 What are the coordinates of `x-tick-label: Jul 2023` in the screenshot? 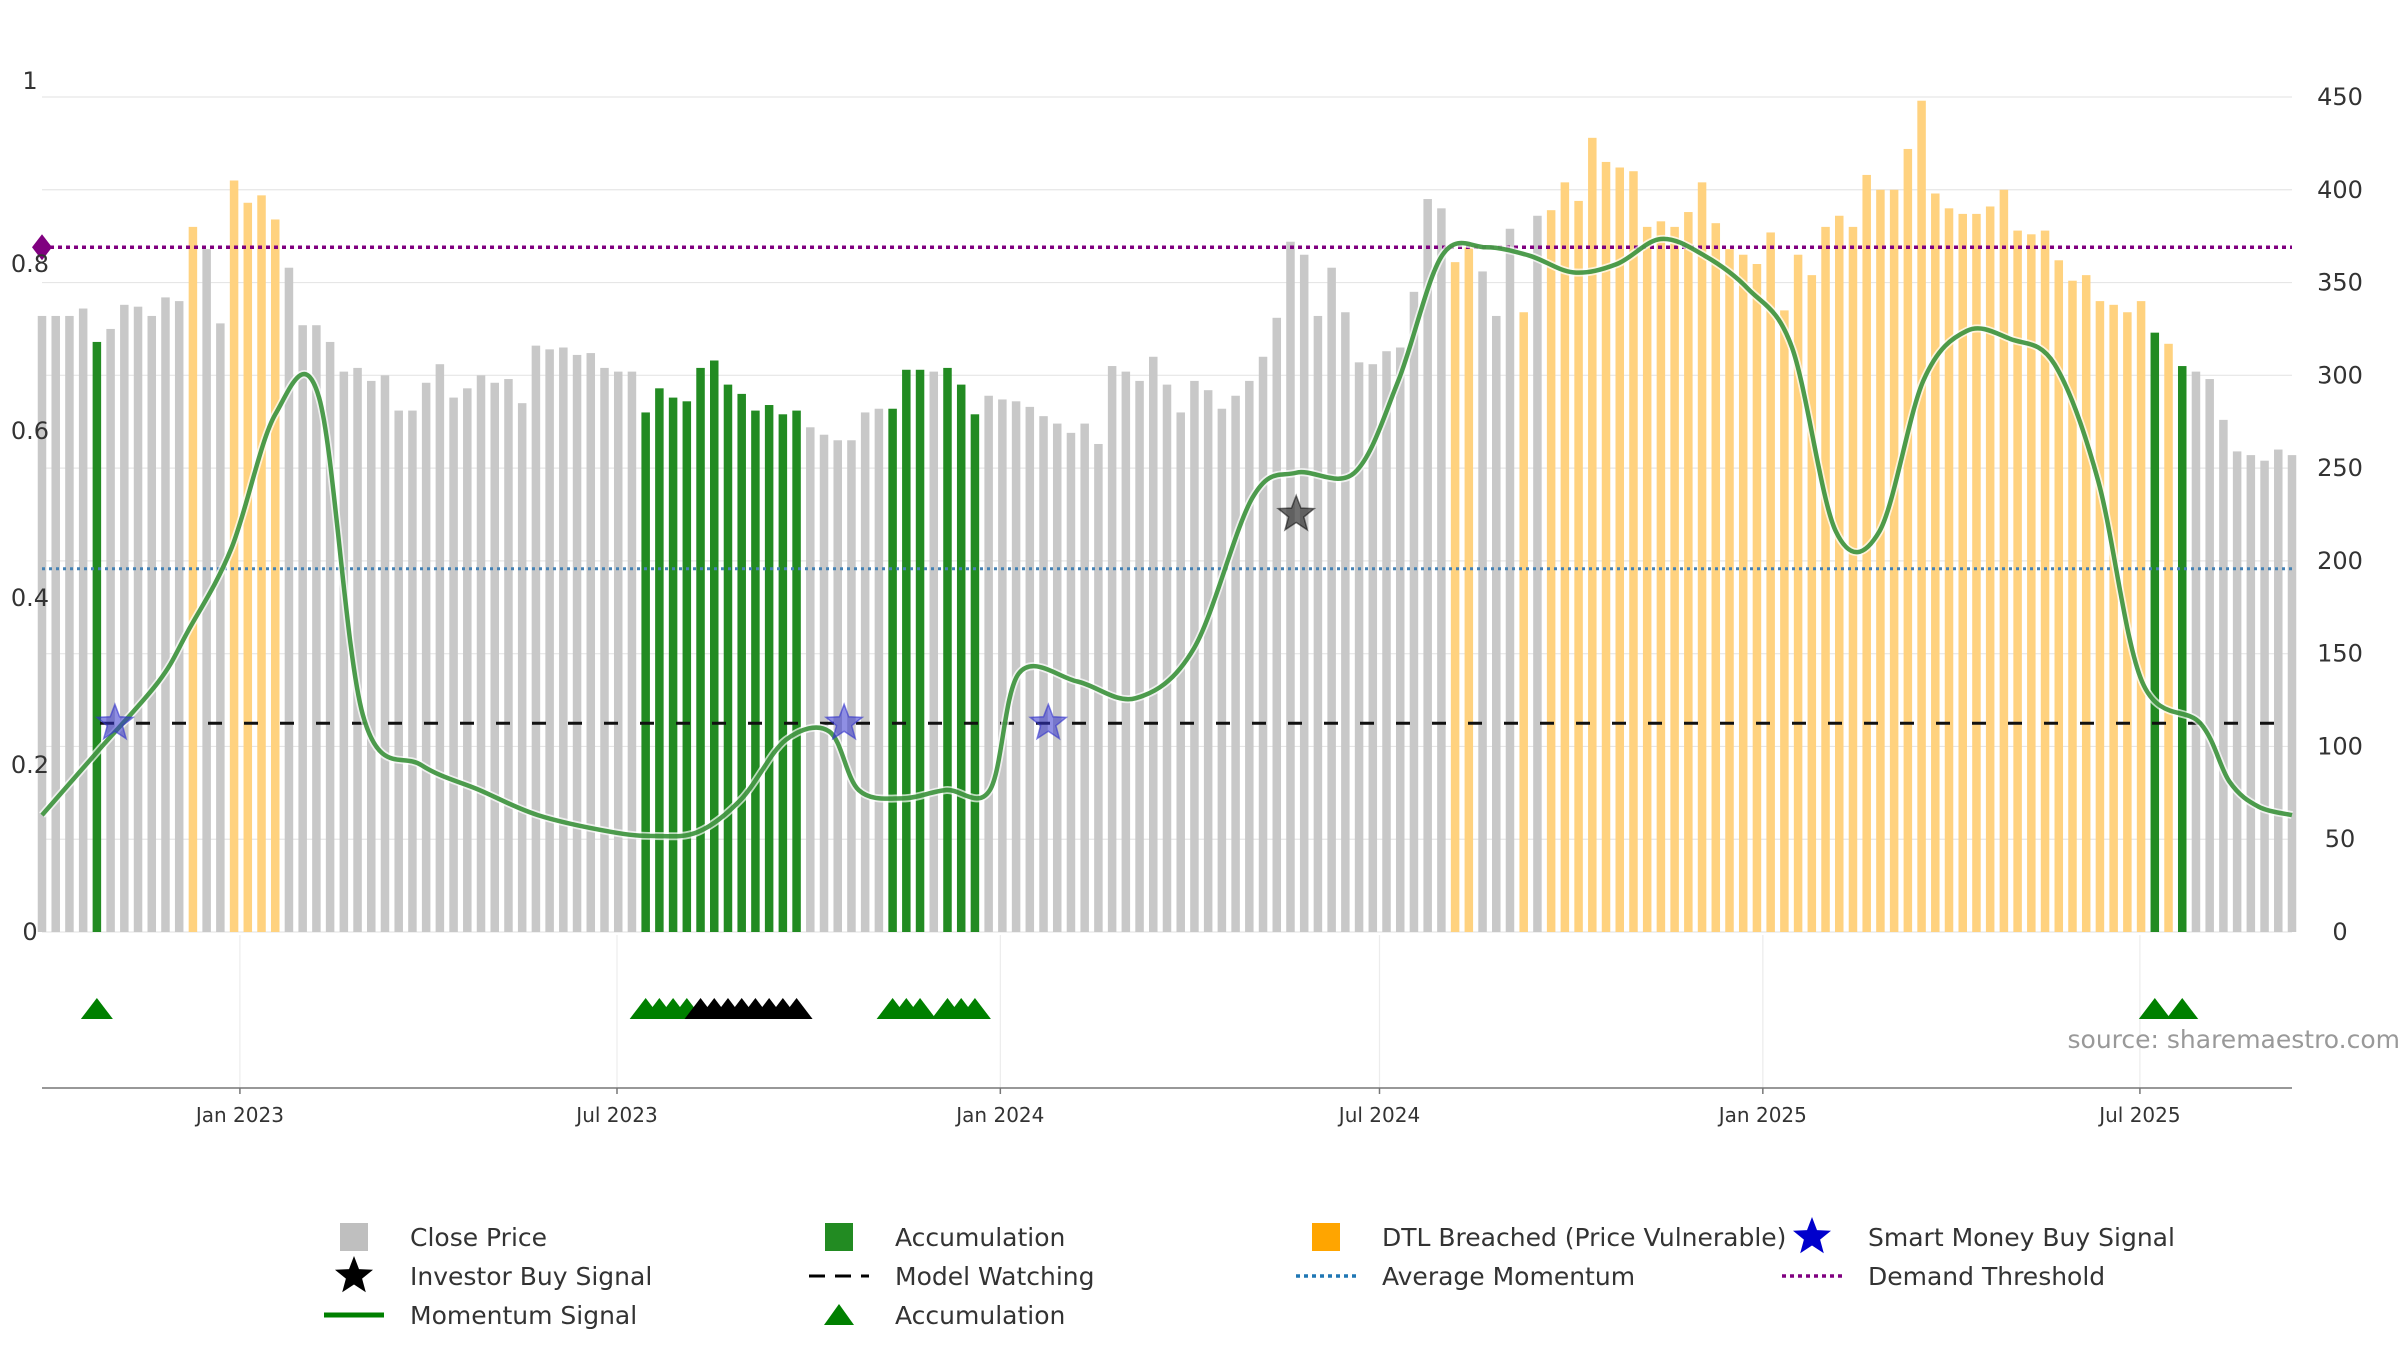 It's located at (615, 1115).